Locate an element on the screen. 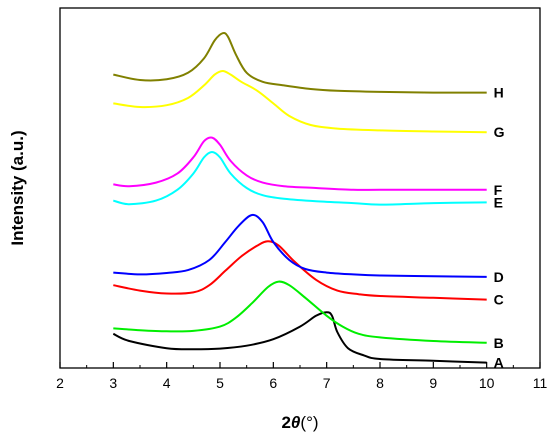 The width and height of the screenshot is (550, 439). series-line-f is located at coordinates (300, 163).